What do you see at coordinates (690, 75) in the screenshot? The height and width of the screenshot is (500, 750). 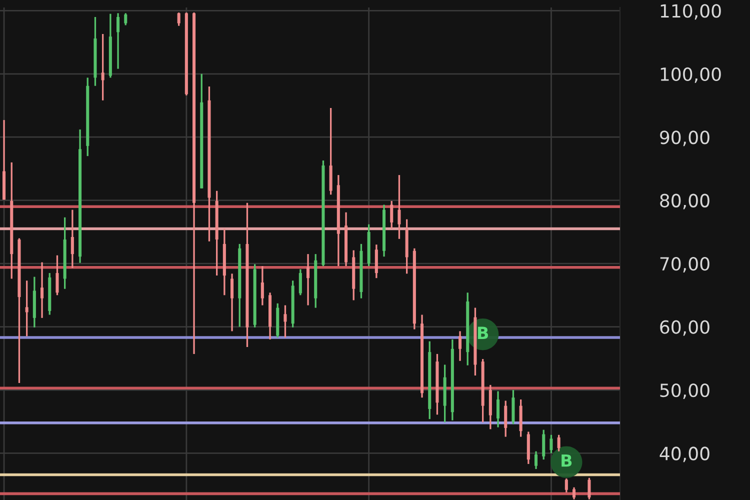 I see `y-tick-label: 100,00` at bounding box center [690, 75].